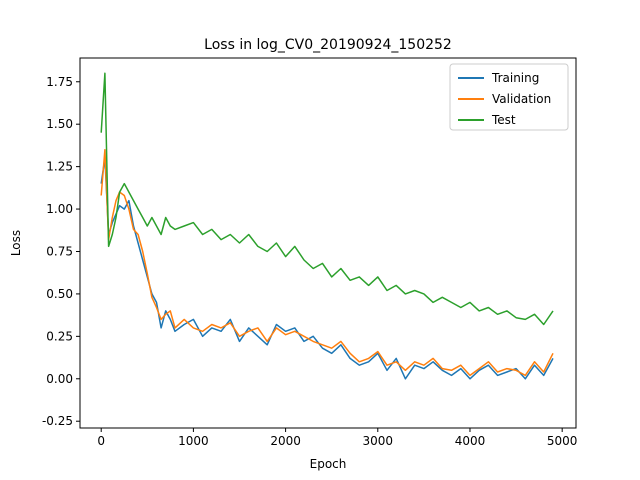 This screenshot has height=480, width=640. I want to click on y-tick-label: 0.75, so click(59, 251).